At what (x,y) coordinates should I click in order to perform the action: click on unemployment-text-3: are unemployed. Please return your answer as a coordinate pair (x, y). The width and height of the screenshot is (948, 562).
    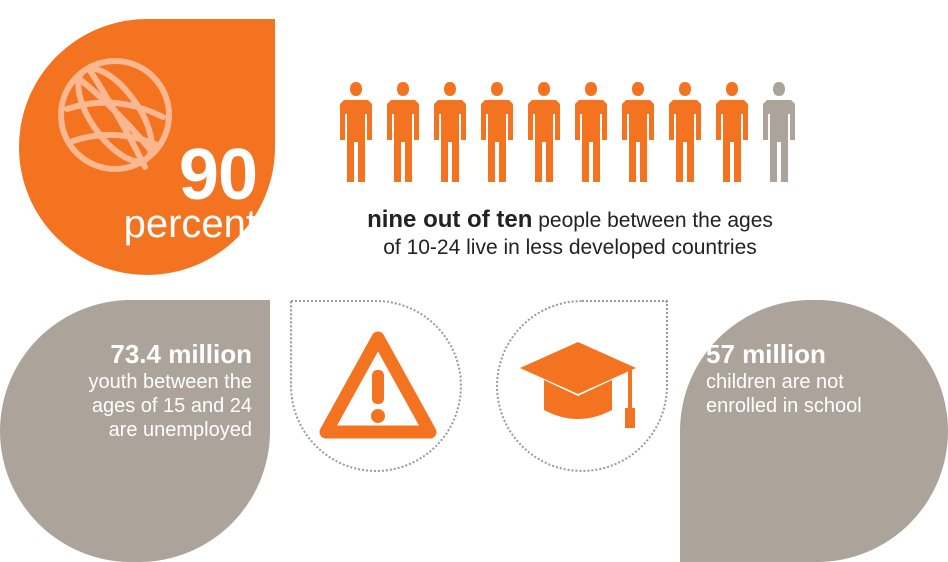
    Looking at the image, I should click on (180, 430).